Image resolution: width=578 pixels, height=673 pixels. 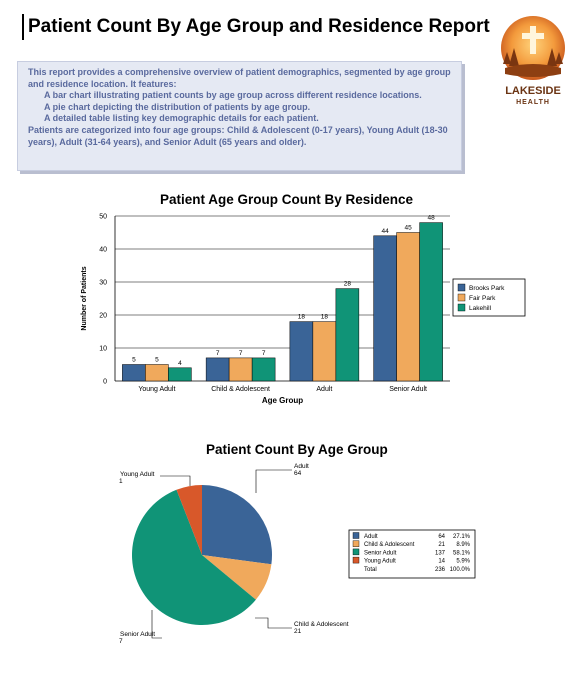 I want to click on callout-label: Child & Adolescent, so click(x=321, y=624).